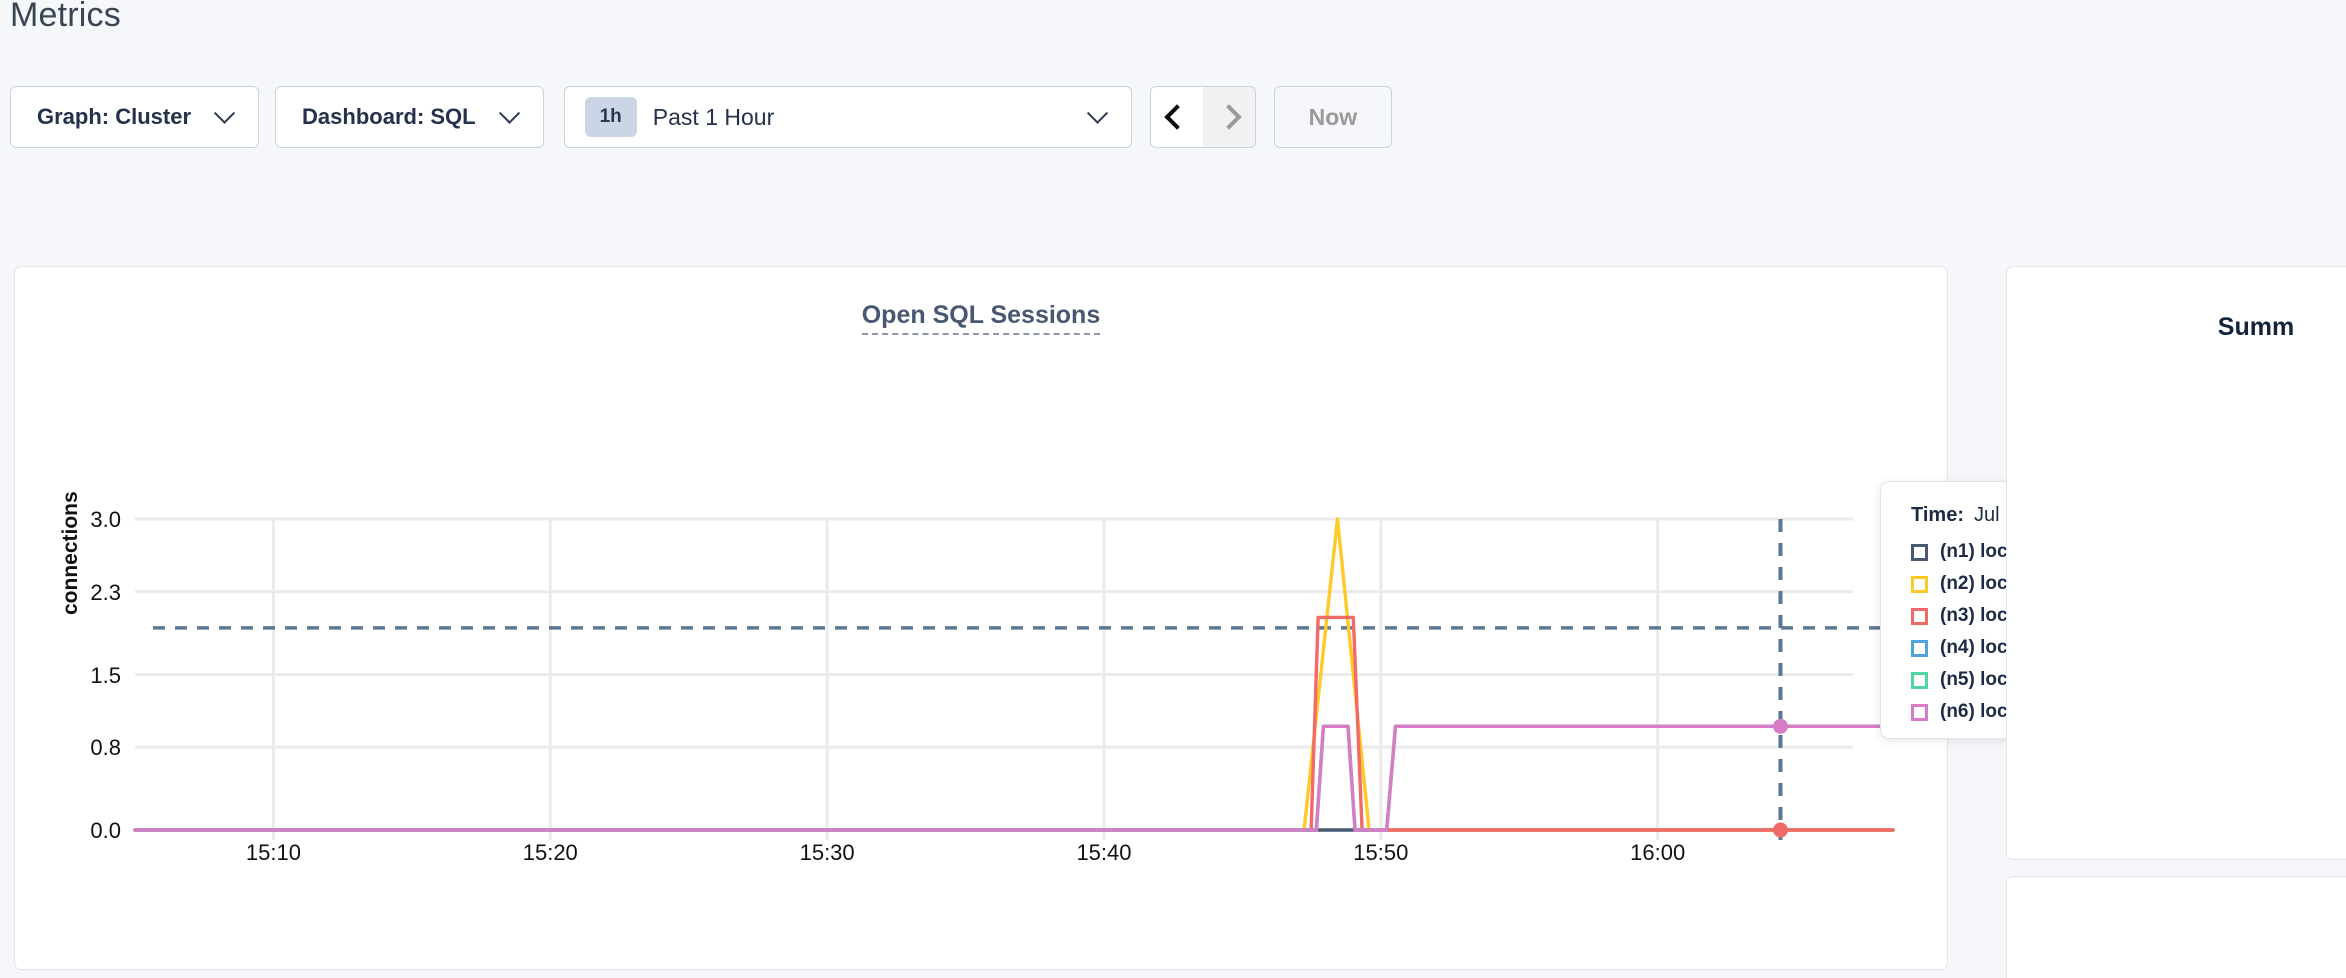 The height and width of the screenshot is (978, 2346). I want to click on x-axis-tick: 15:30, so click(827, 852).